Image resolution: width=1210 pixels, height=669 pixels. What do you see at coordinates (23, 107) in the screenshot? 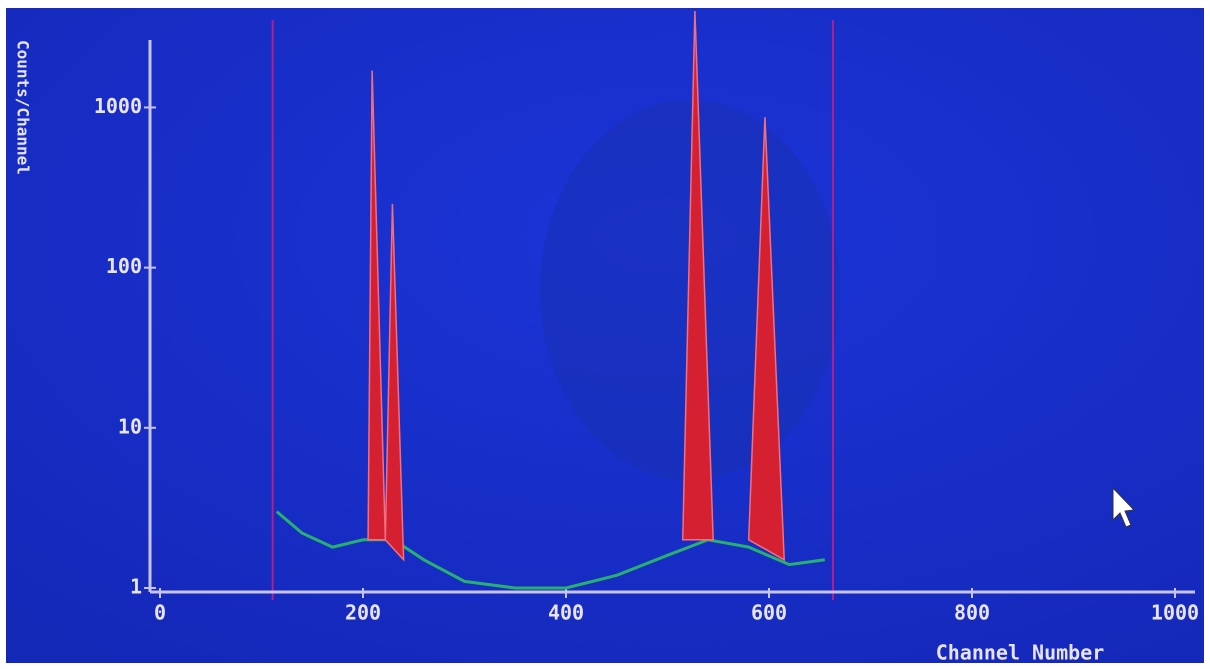
I see `y-axis-label: Counts/Channel` at bounding box center [23, 107].